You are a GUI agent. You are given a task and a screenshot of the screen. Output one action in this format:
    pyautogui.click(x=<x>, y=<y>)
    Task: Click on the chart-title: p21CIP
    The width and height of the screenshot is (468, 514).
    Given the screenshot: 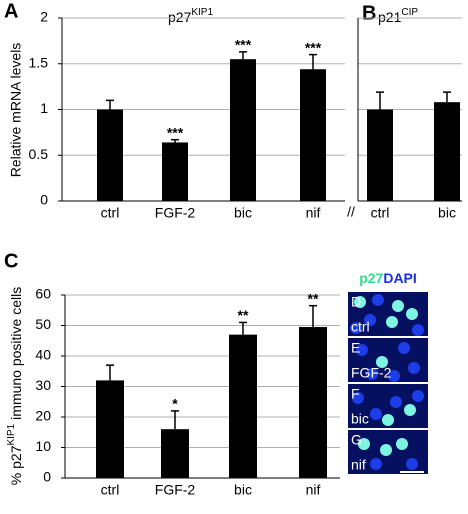 What is the action you would take?
    pyautogui.click(x=398, y=16)
    